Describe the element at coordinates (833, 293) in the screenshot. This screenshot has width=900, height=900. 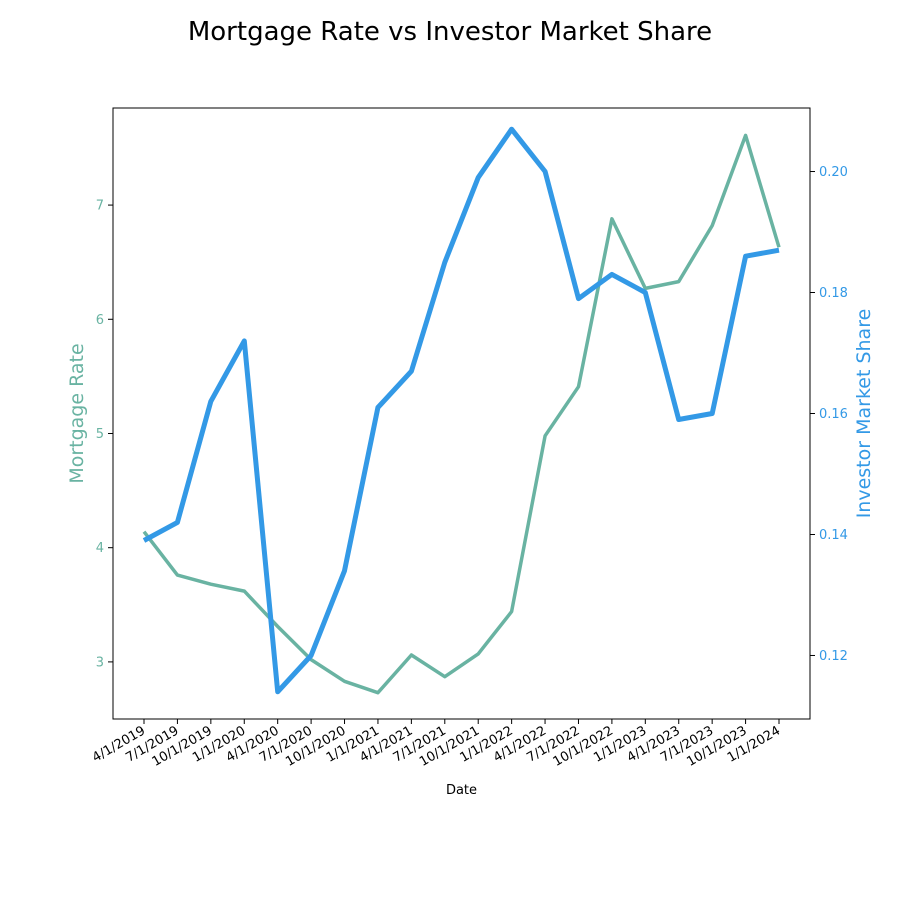
I see `y-right-tick-label-3: 0.18` at that location.